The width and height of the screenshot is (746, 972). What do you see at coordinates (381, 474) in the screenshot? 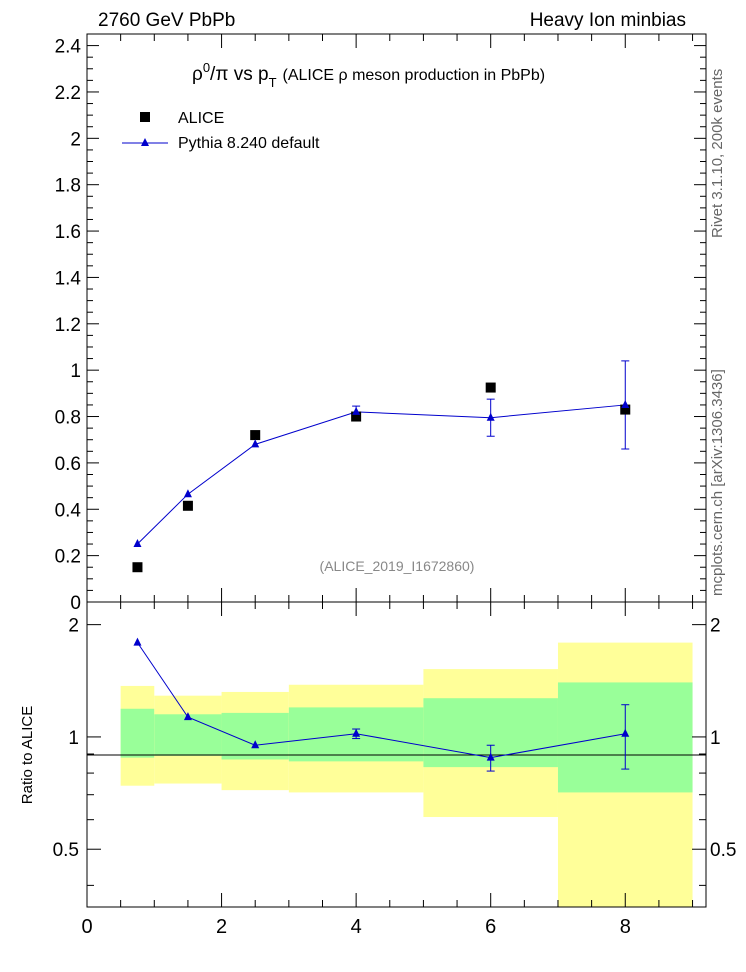
I see `mc-line` at bounding box center [381, 474].